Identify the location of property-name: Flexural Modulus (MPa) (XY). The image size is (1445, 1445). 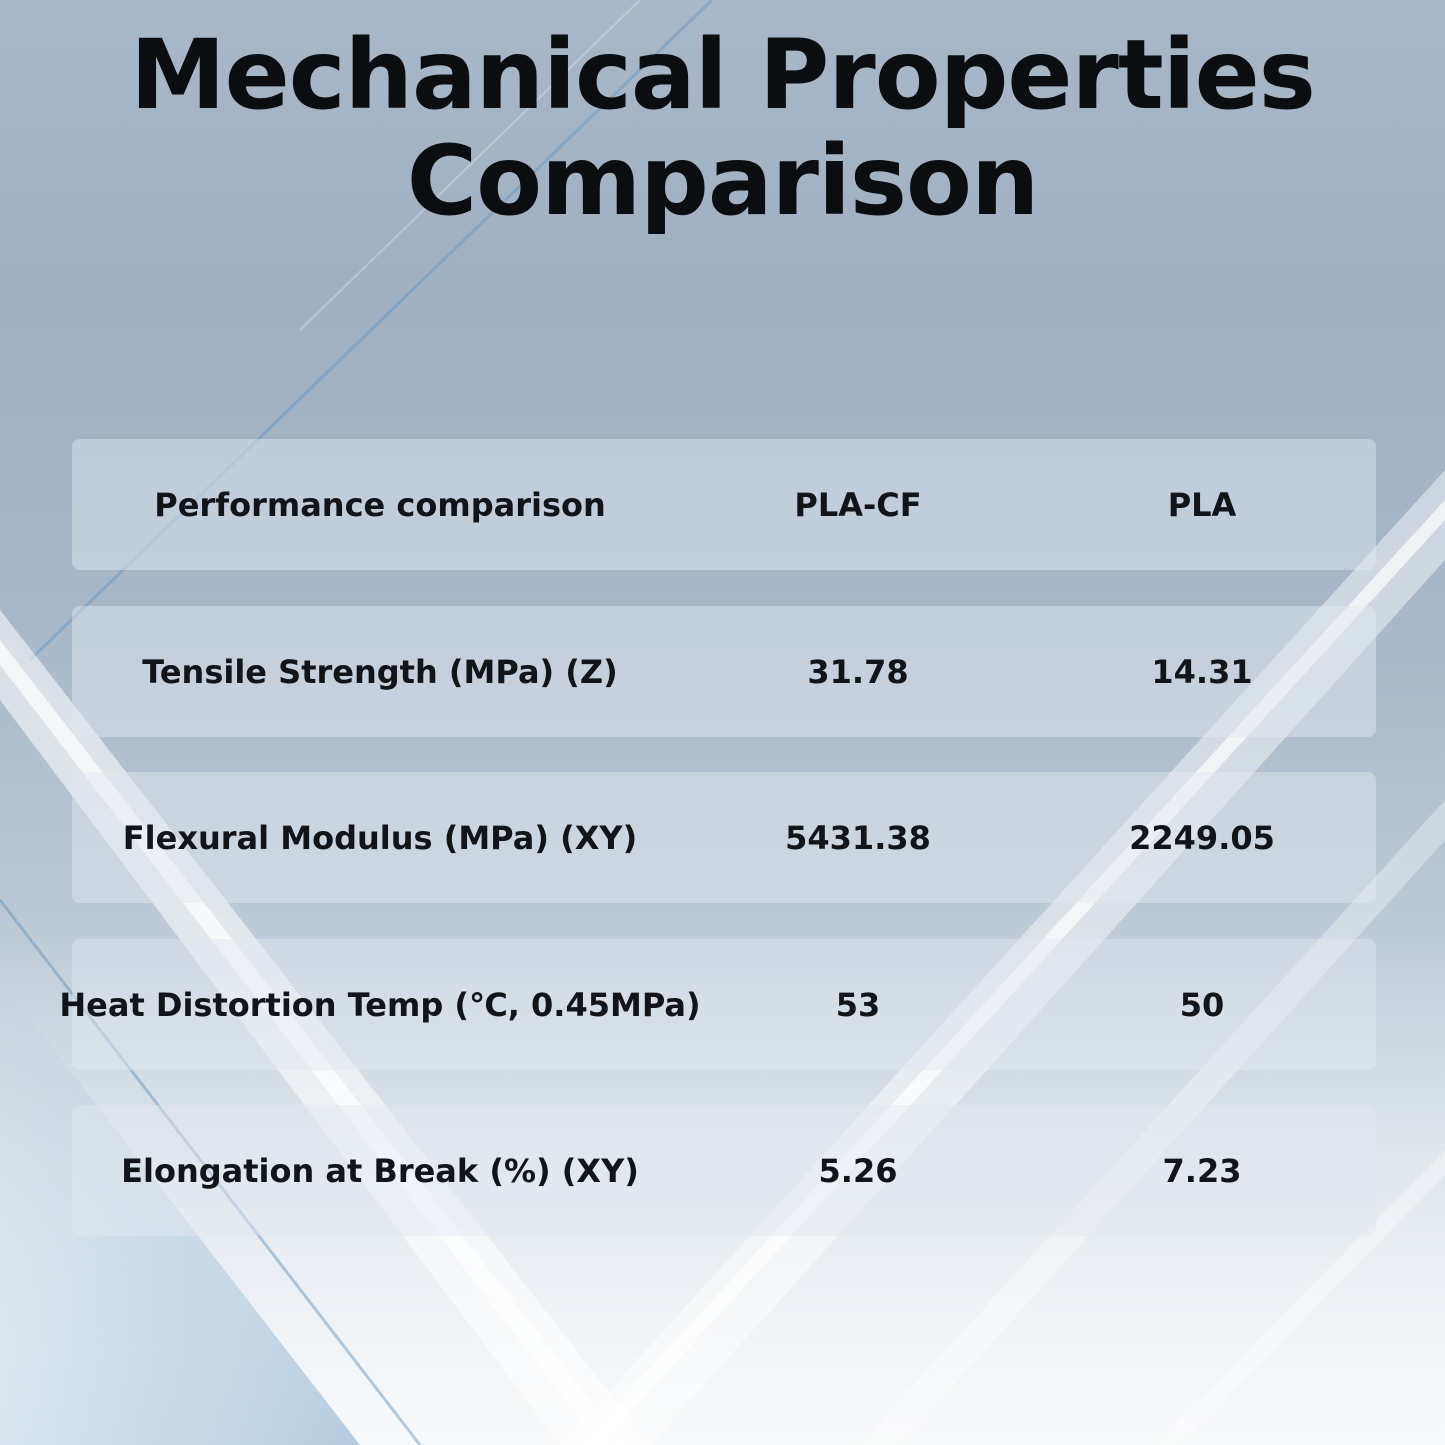
(380, 837).